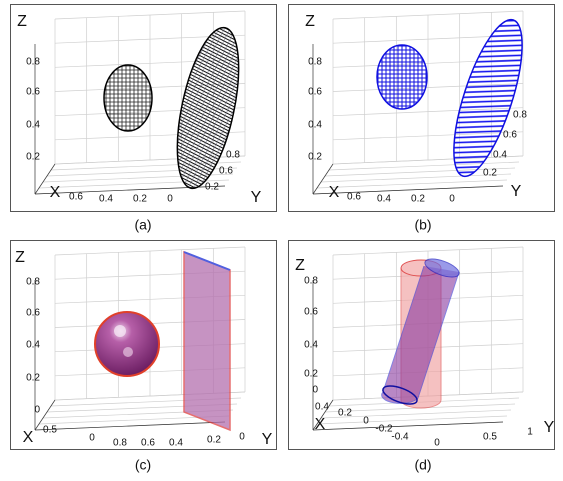 The height and width of the screenshot is (481, 563). Describe the element at coordinates (384, 429) in the screenshot. I see `tick-label: -0.2` at that location.